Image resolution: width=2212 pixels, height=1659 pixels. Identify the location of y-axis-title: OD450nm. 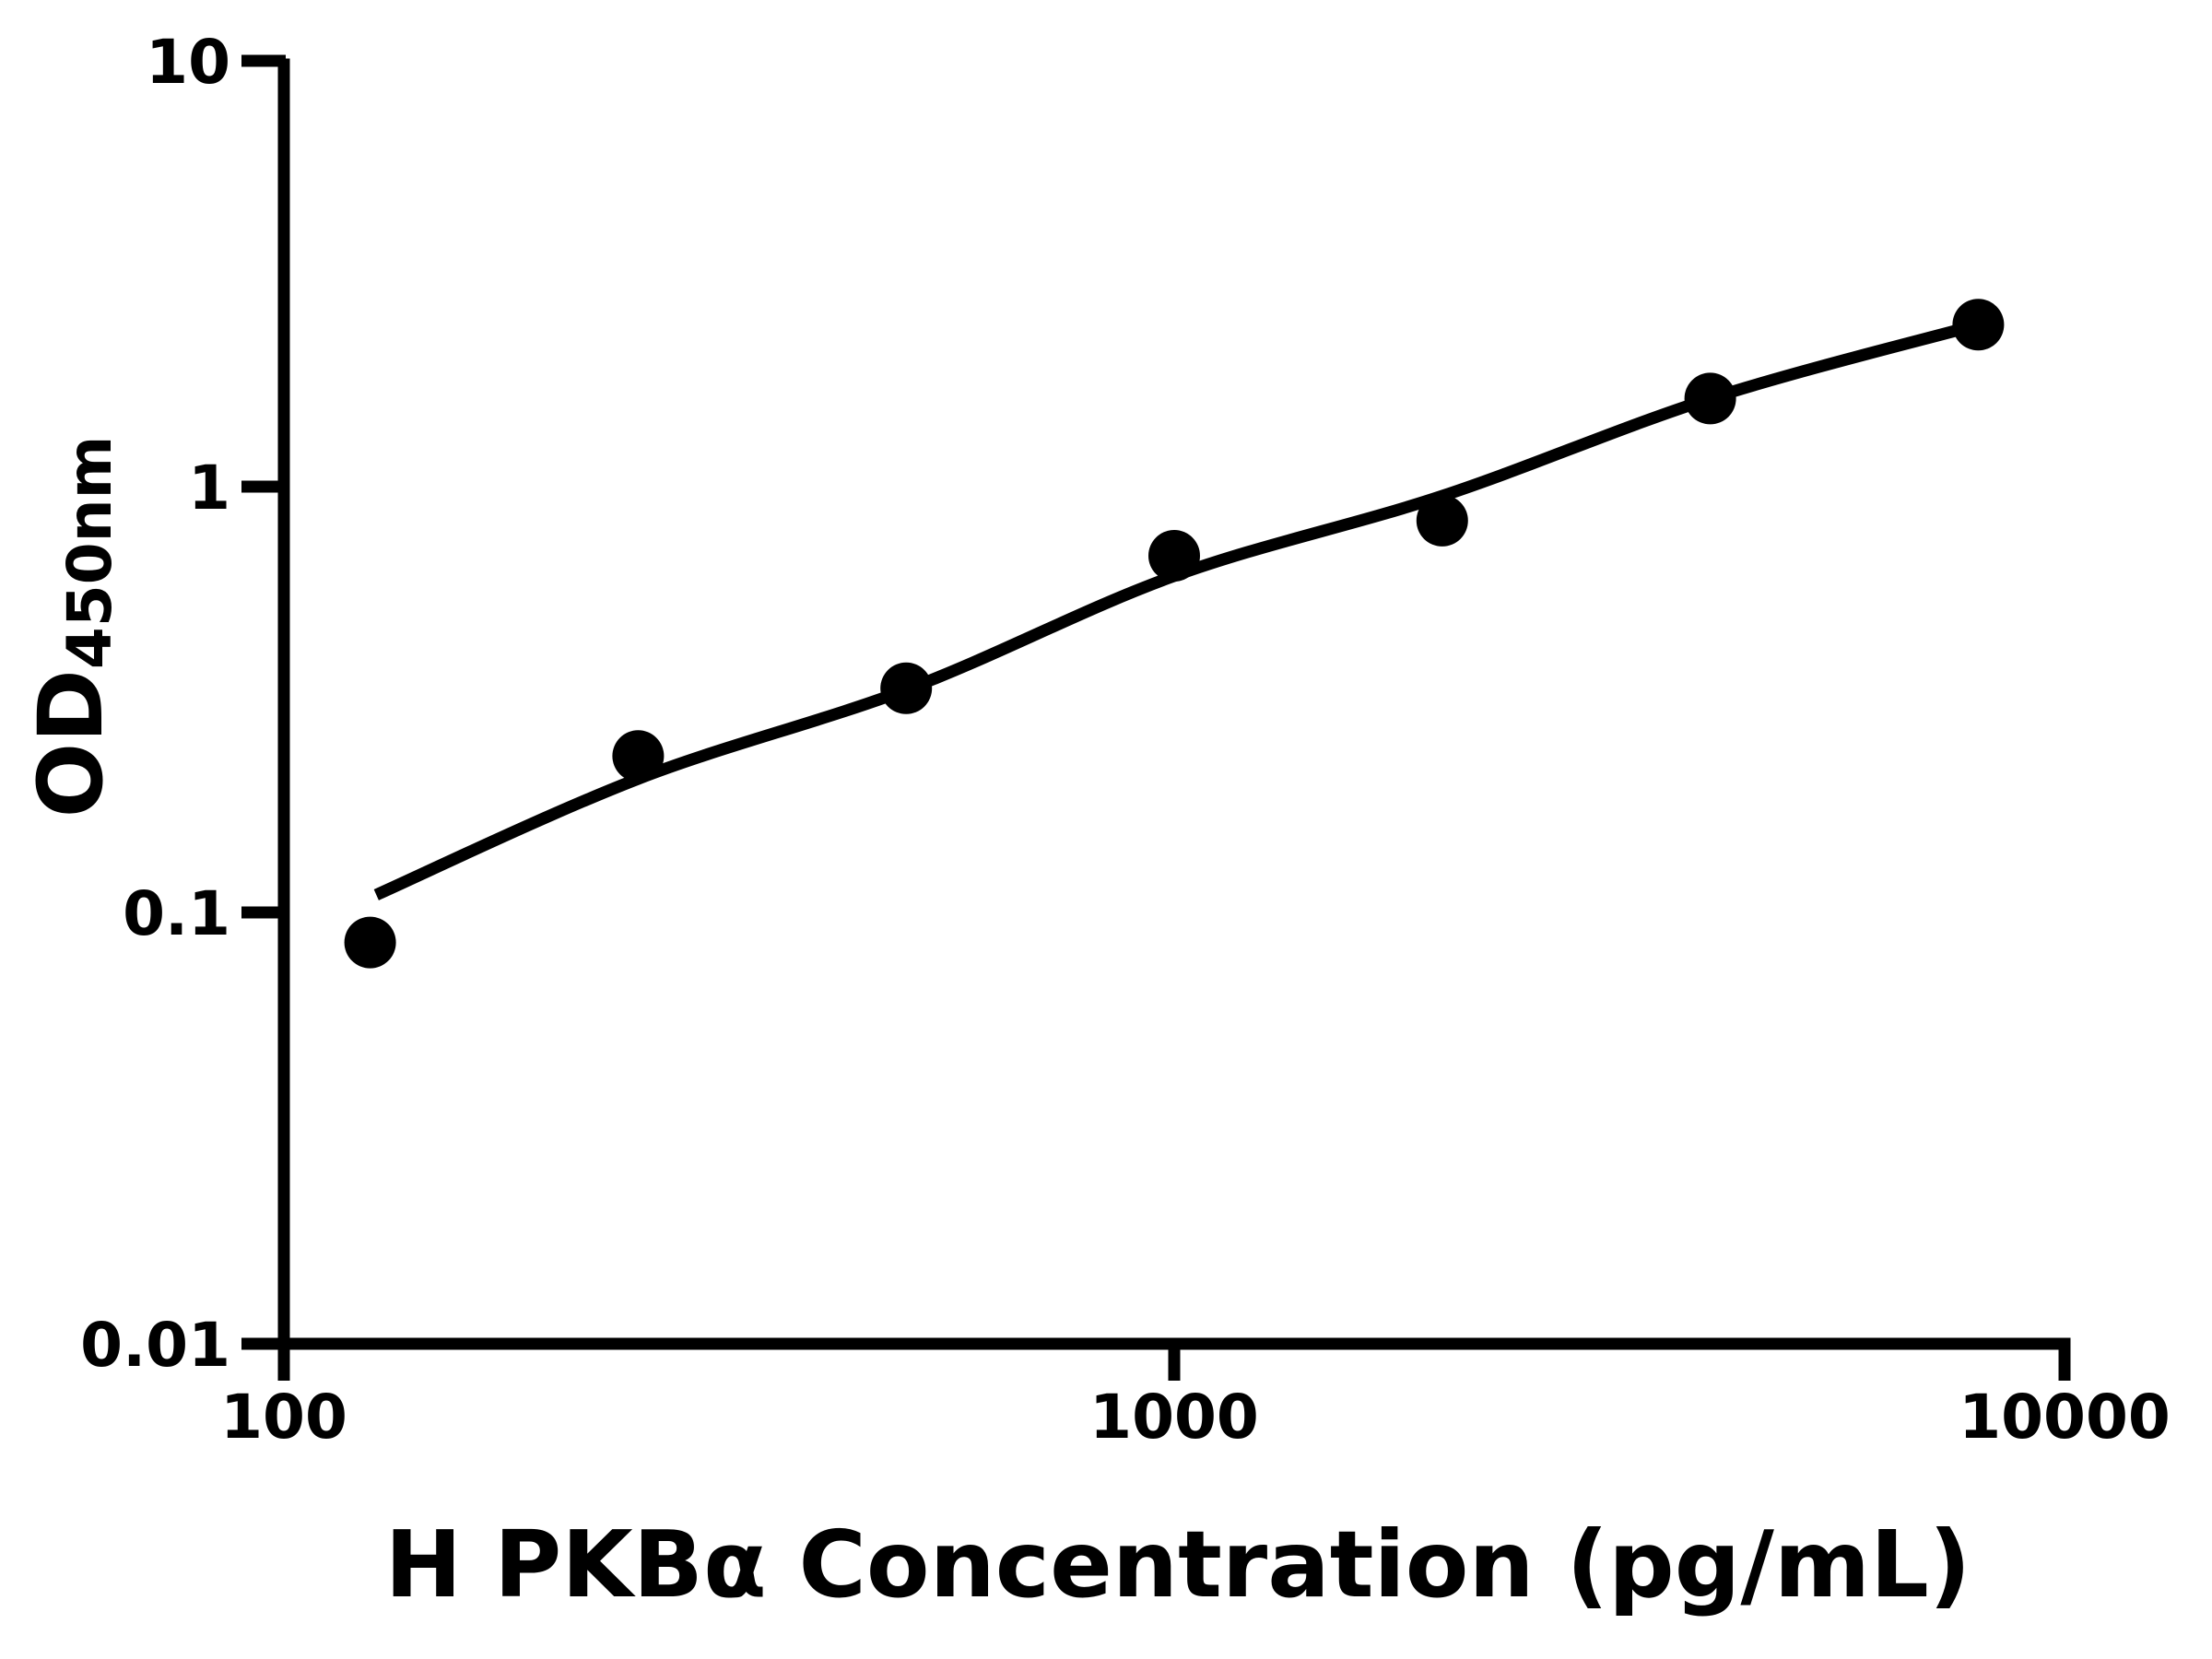
(72, 627).